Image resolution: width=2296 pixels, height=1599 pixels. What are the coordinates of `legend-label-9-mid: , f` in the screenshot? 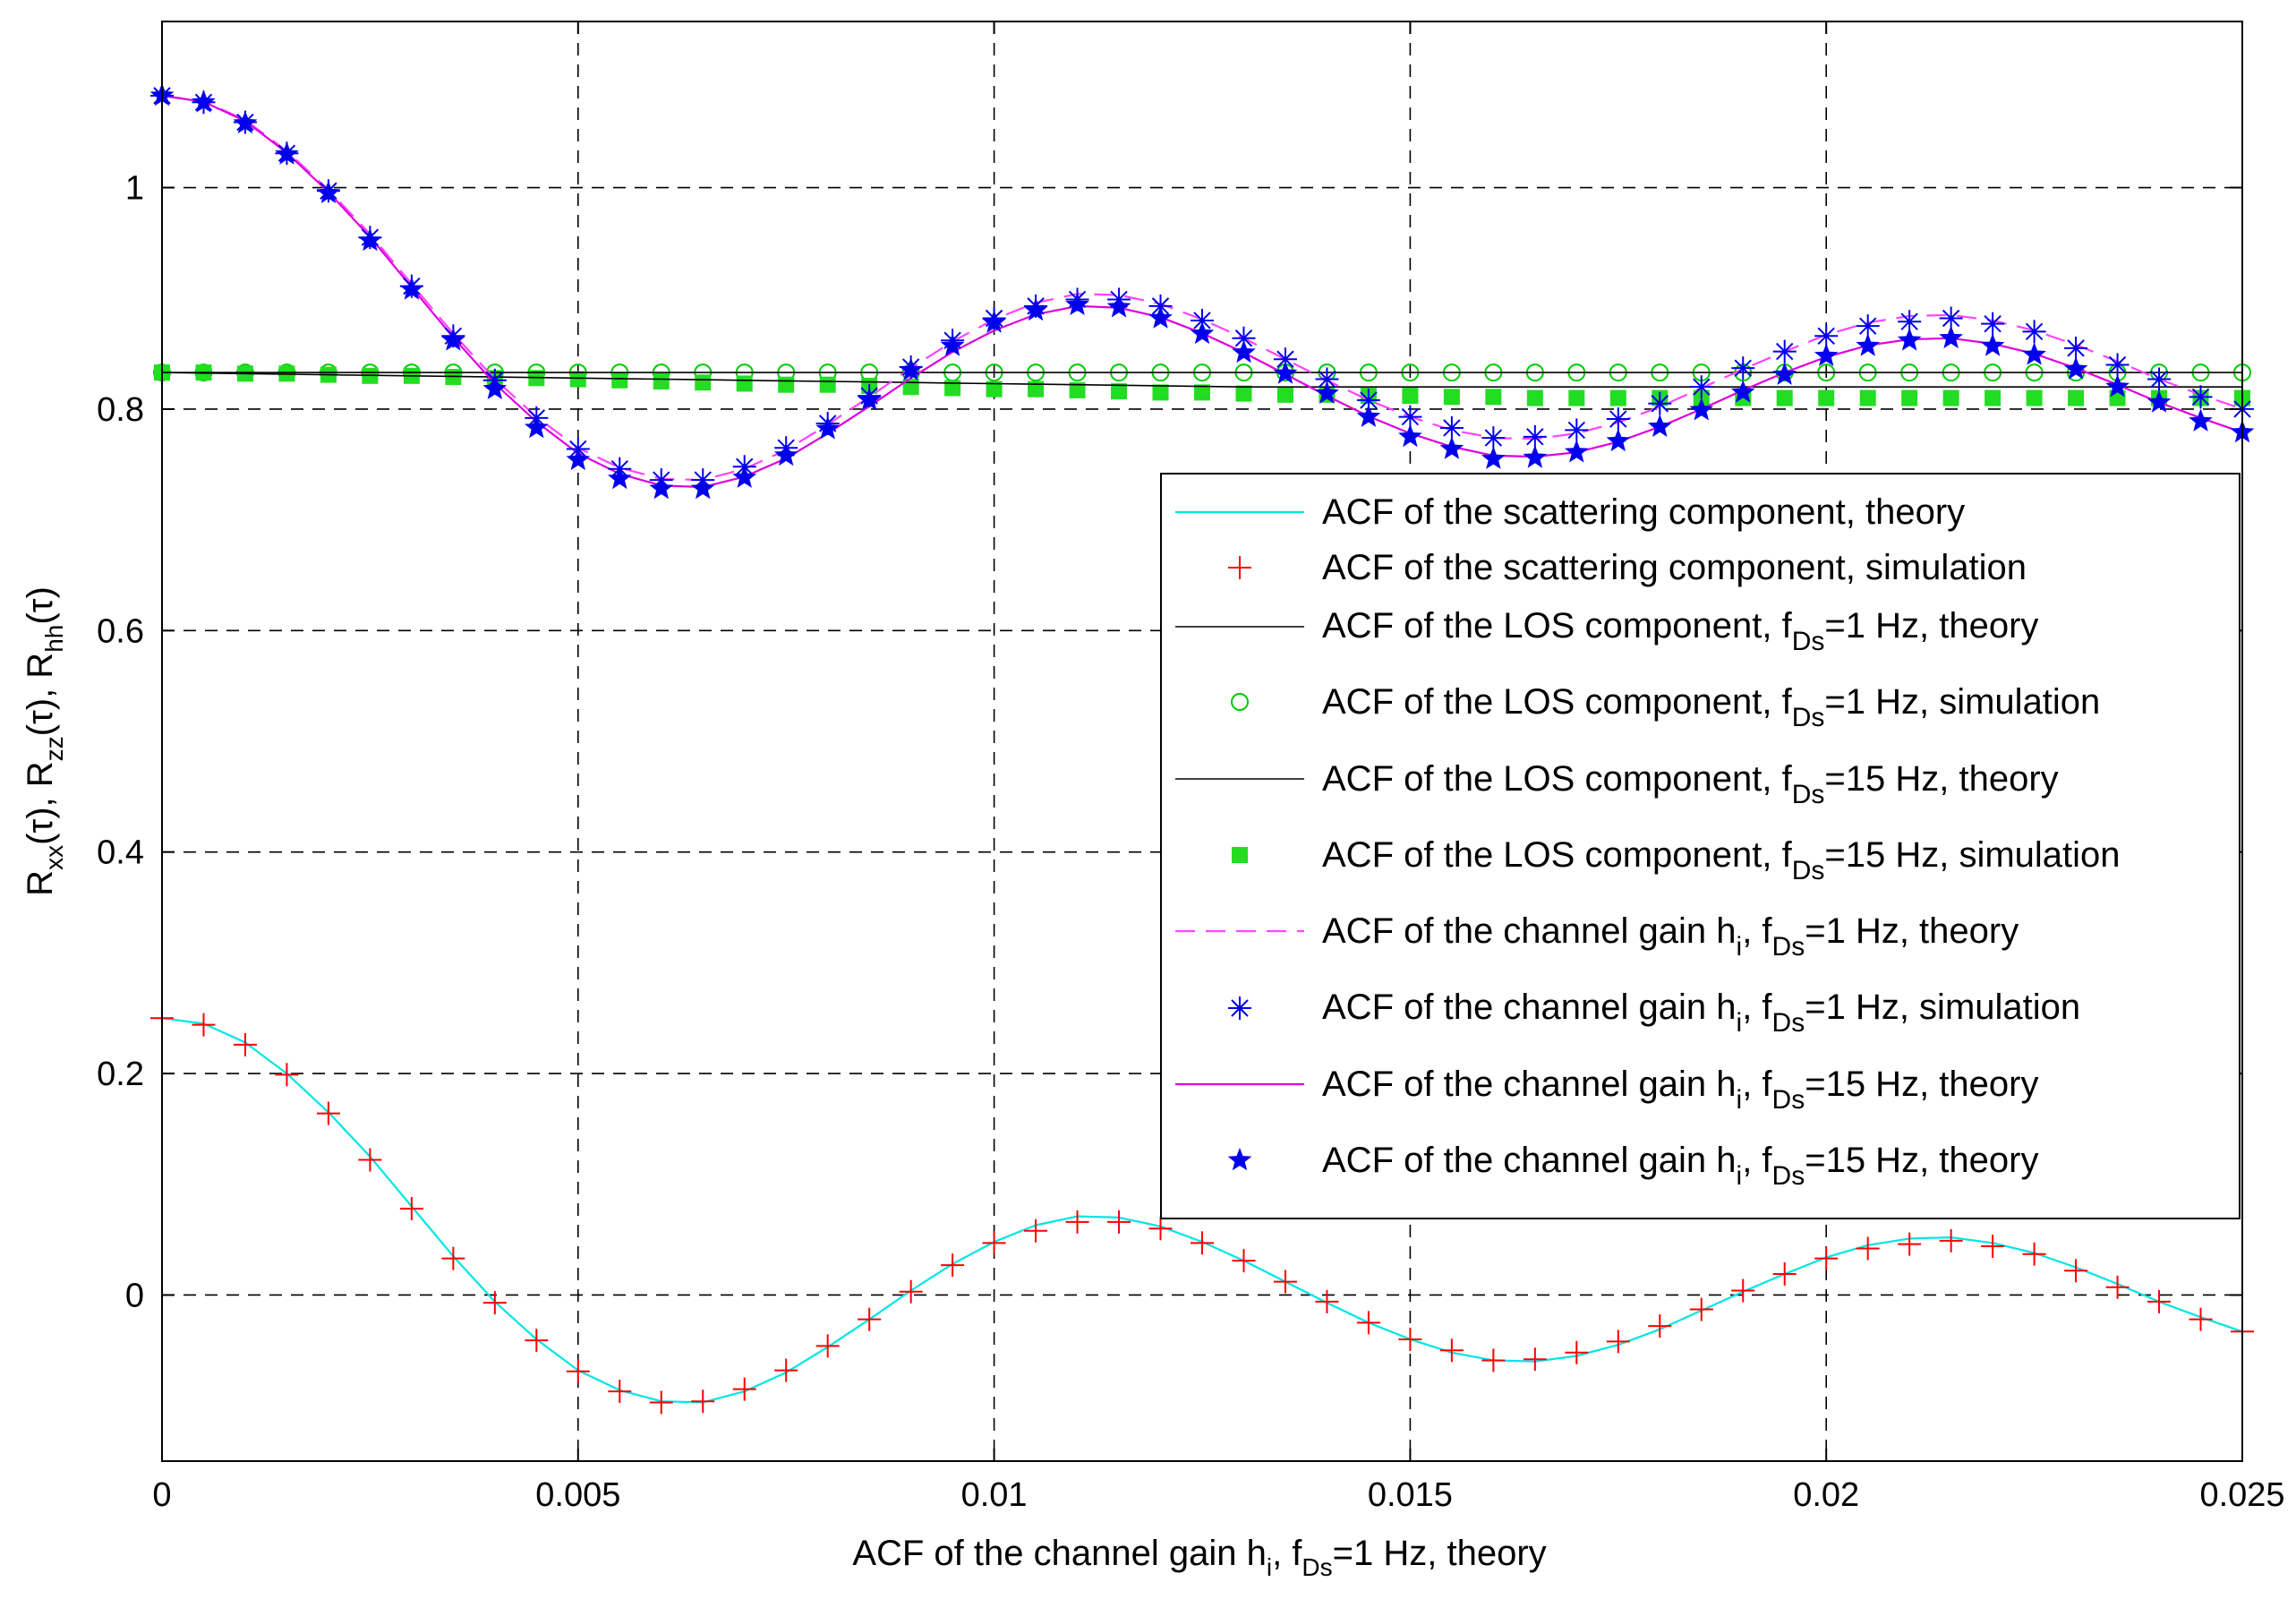 It's located at (1757, 1084).